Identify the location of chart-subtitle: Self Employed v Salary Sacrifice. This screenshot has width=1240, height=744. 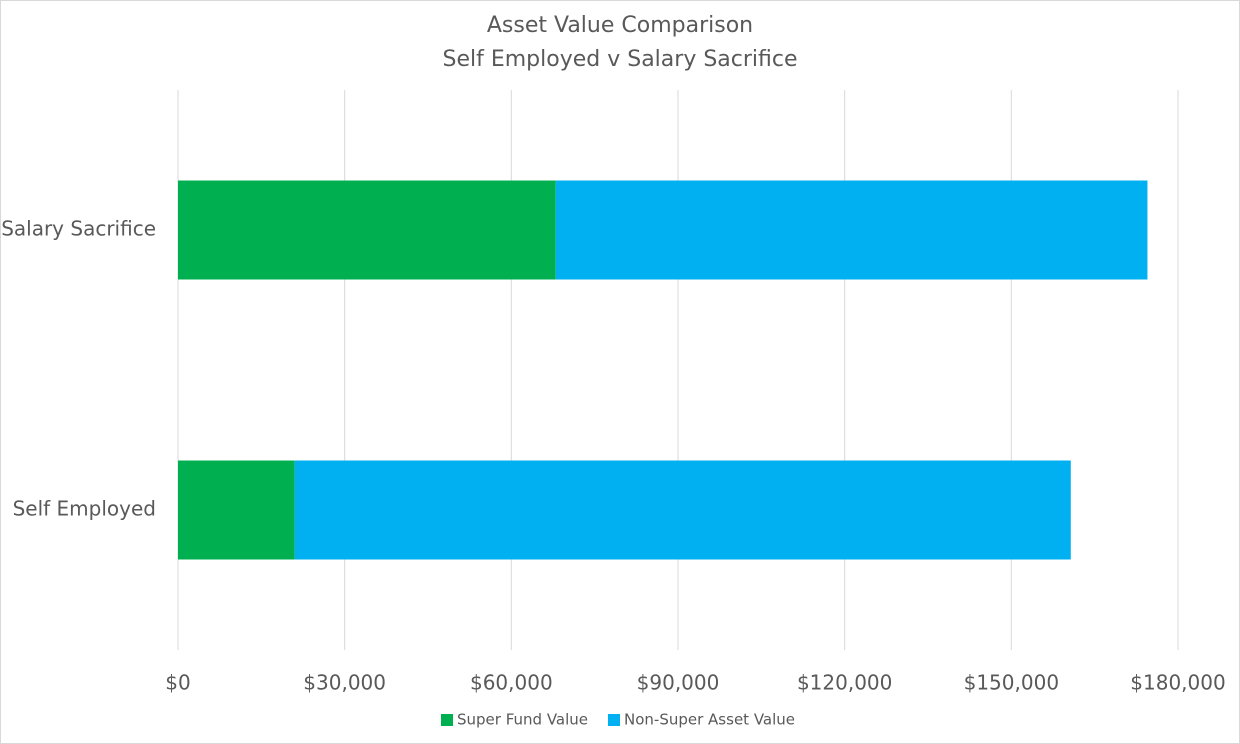
(619, 59).